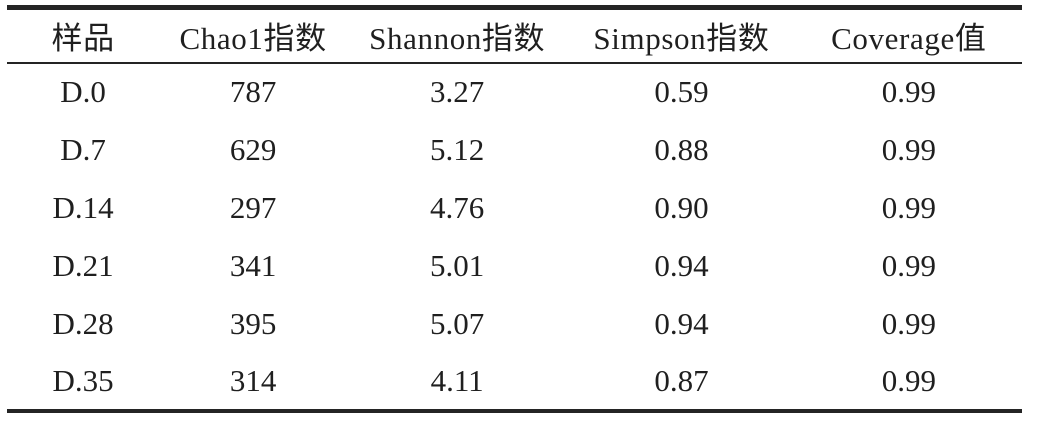  Describe the element at coordinates (83, 149) in the screenshot. I see `sample-cell: D.7` at that location.